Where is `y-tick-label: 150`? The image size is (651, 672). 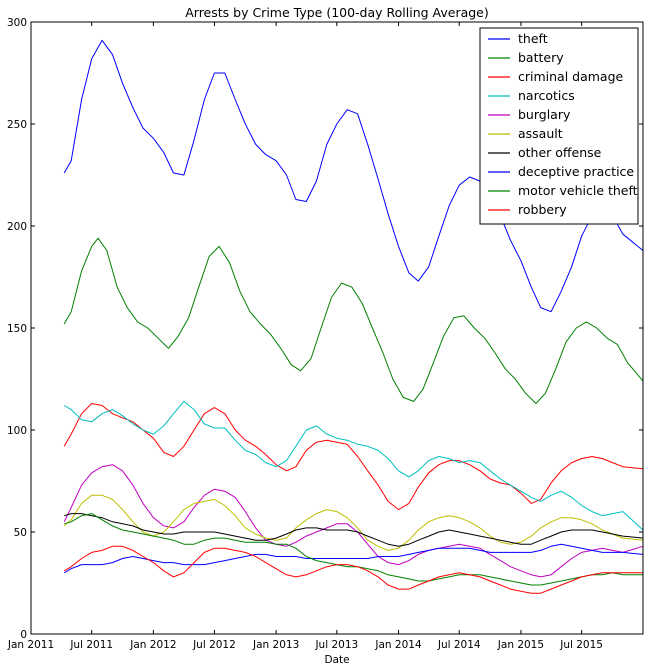
y-tick-label: 150 is located at coordinates (17, 329).